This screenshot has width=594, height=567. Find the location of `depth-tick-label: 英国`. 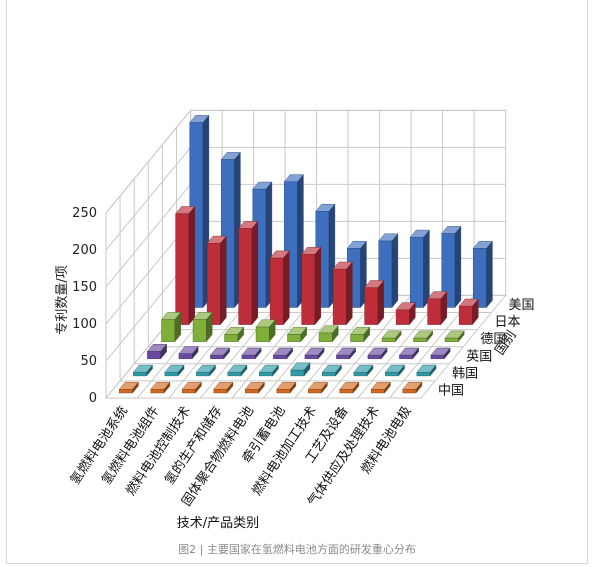

depth-tick-label: 英国 is located at coordinates (479, 356).